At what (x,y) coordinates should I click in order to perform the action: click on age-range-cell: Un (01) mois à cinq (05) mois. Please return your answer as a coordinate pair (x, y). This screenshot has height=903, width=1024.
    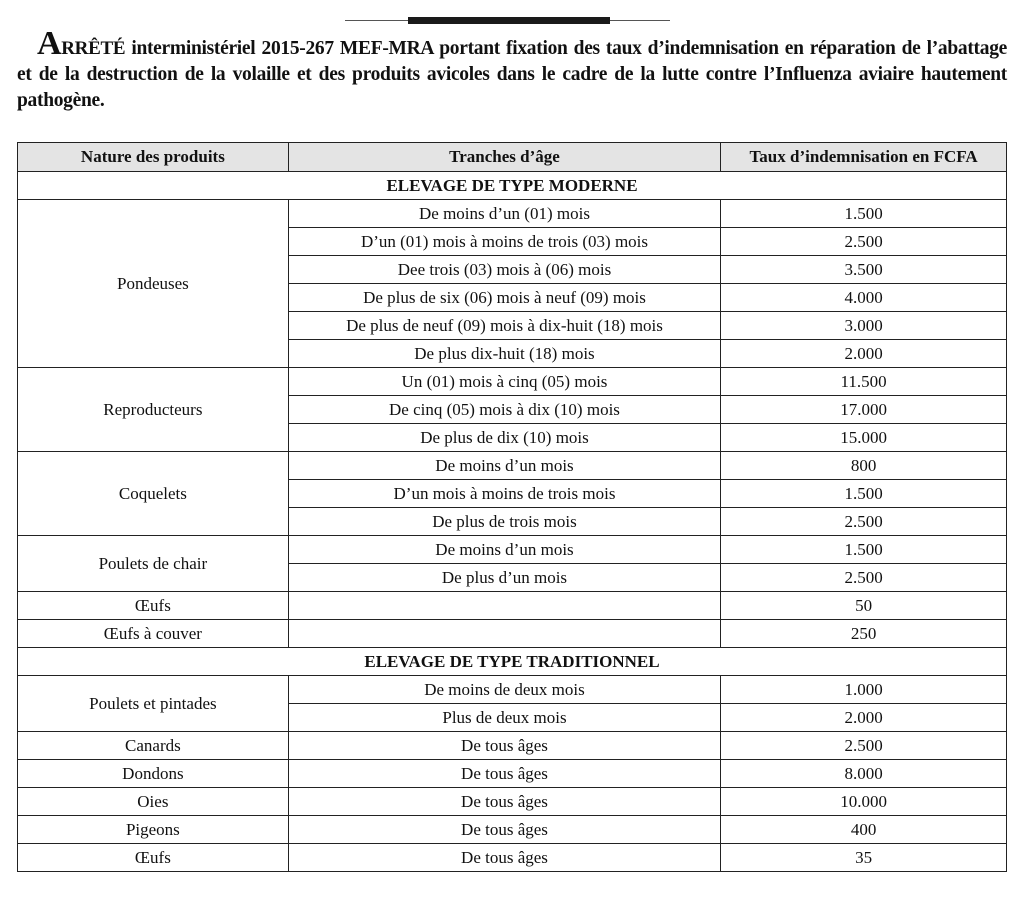
    Looking at the image, I should click on (504, 381).